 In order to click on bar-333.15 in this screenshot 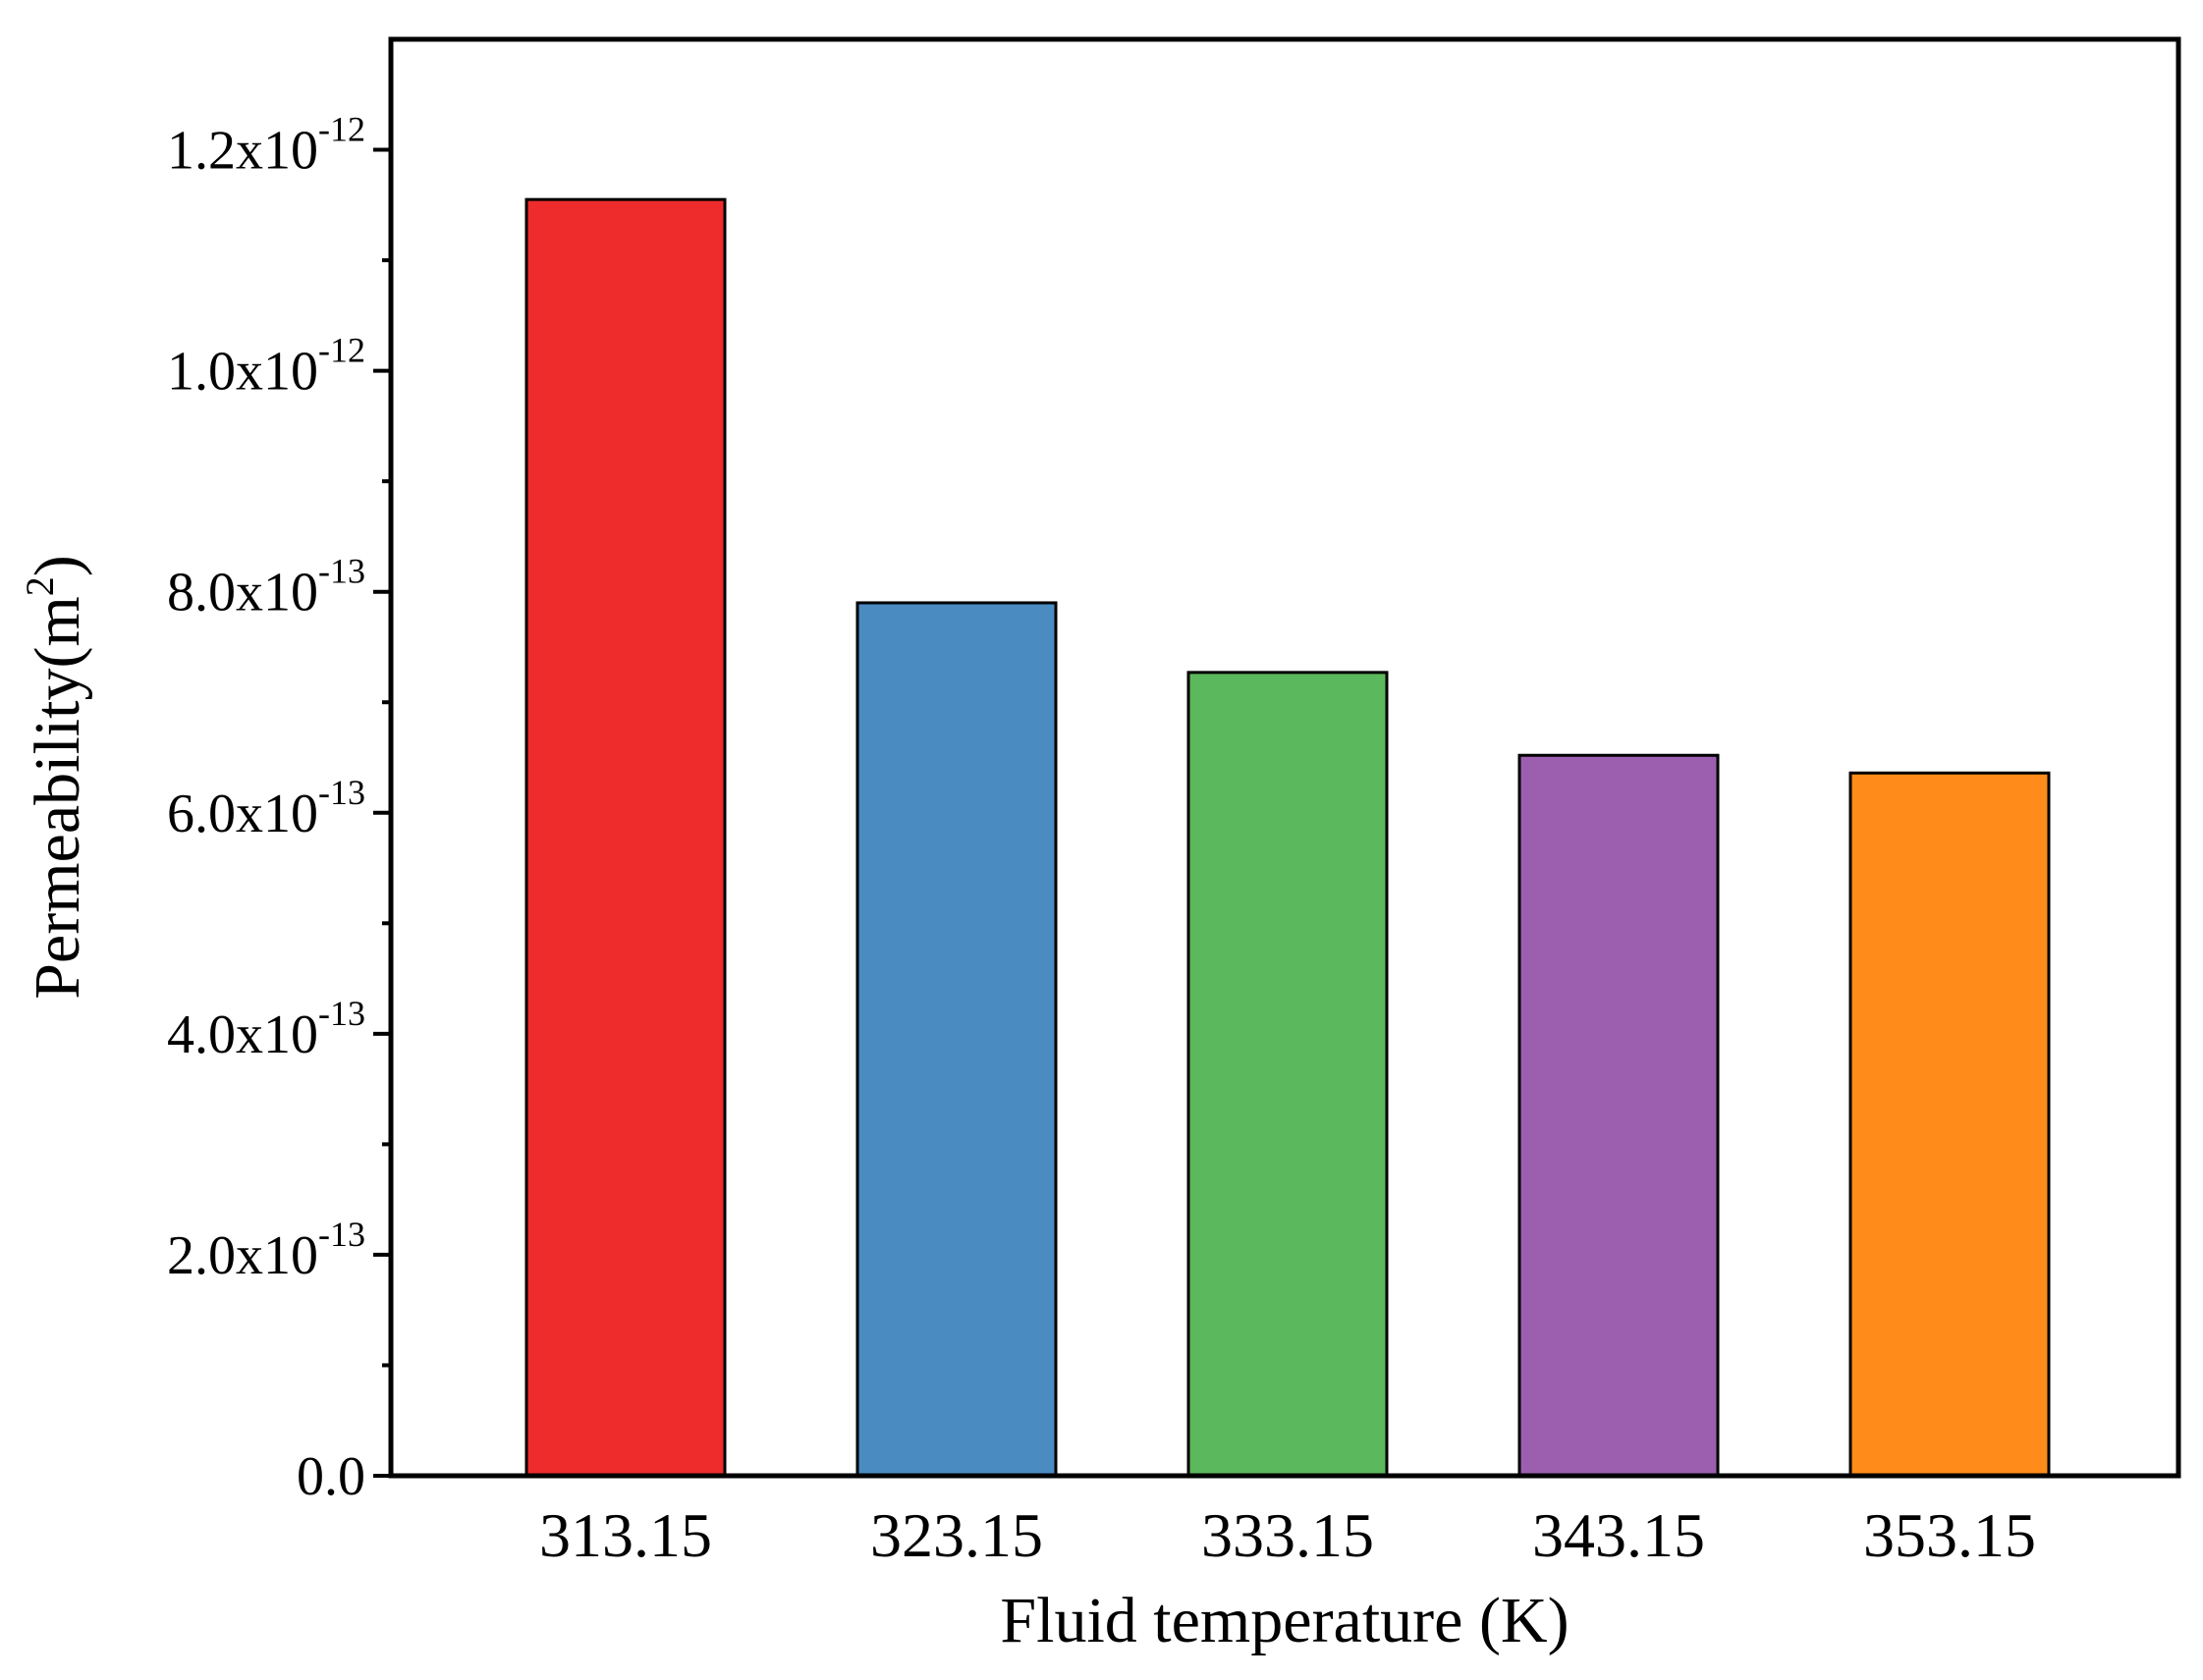, I will do `click(1287, 1074)`.